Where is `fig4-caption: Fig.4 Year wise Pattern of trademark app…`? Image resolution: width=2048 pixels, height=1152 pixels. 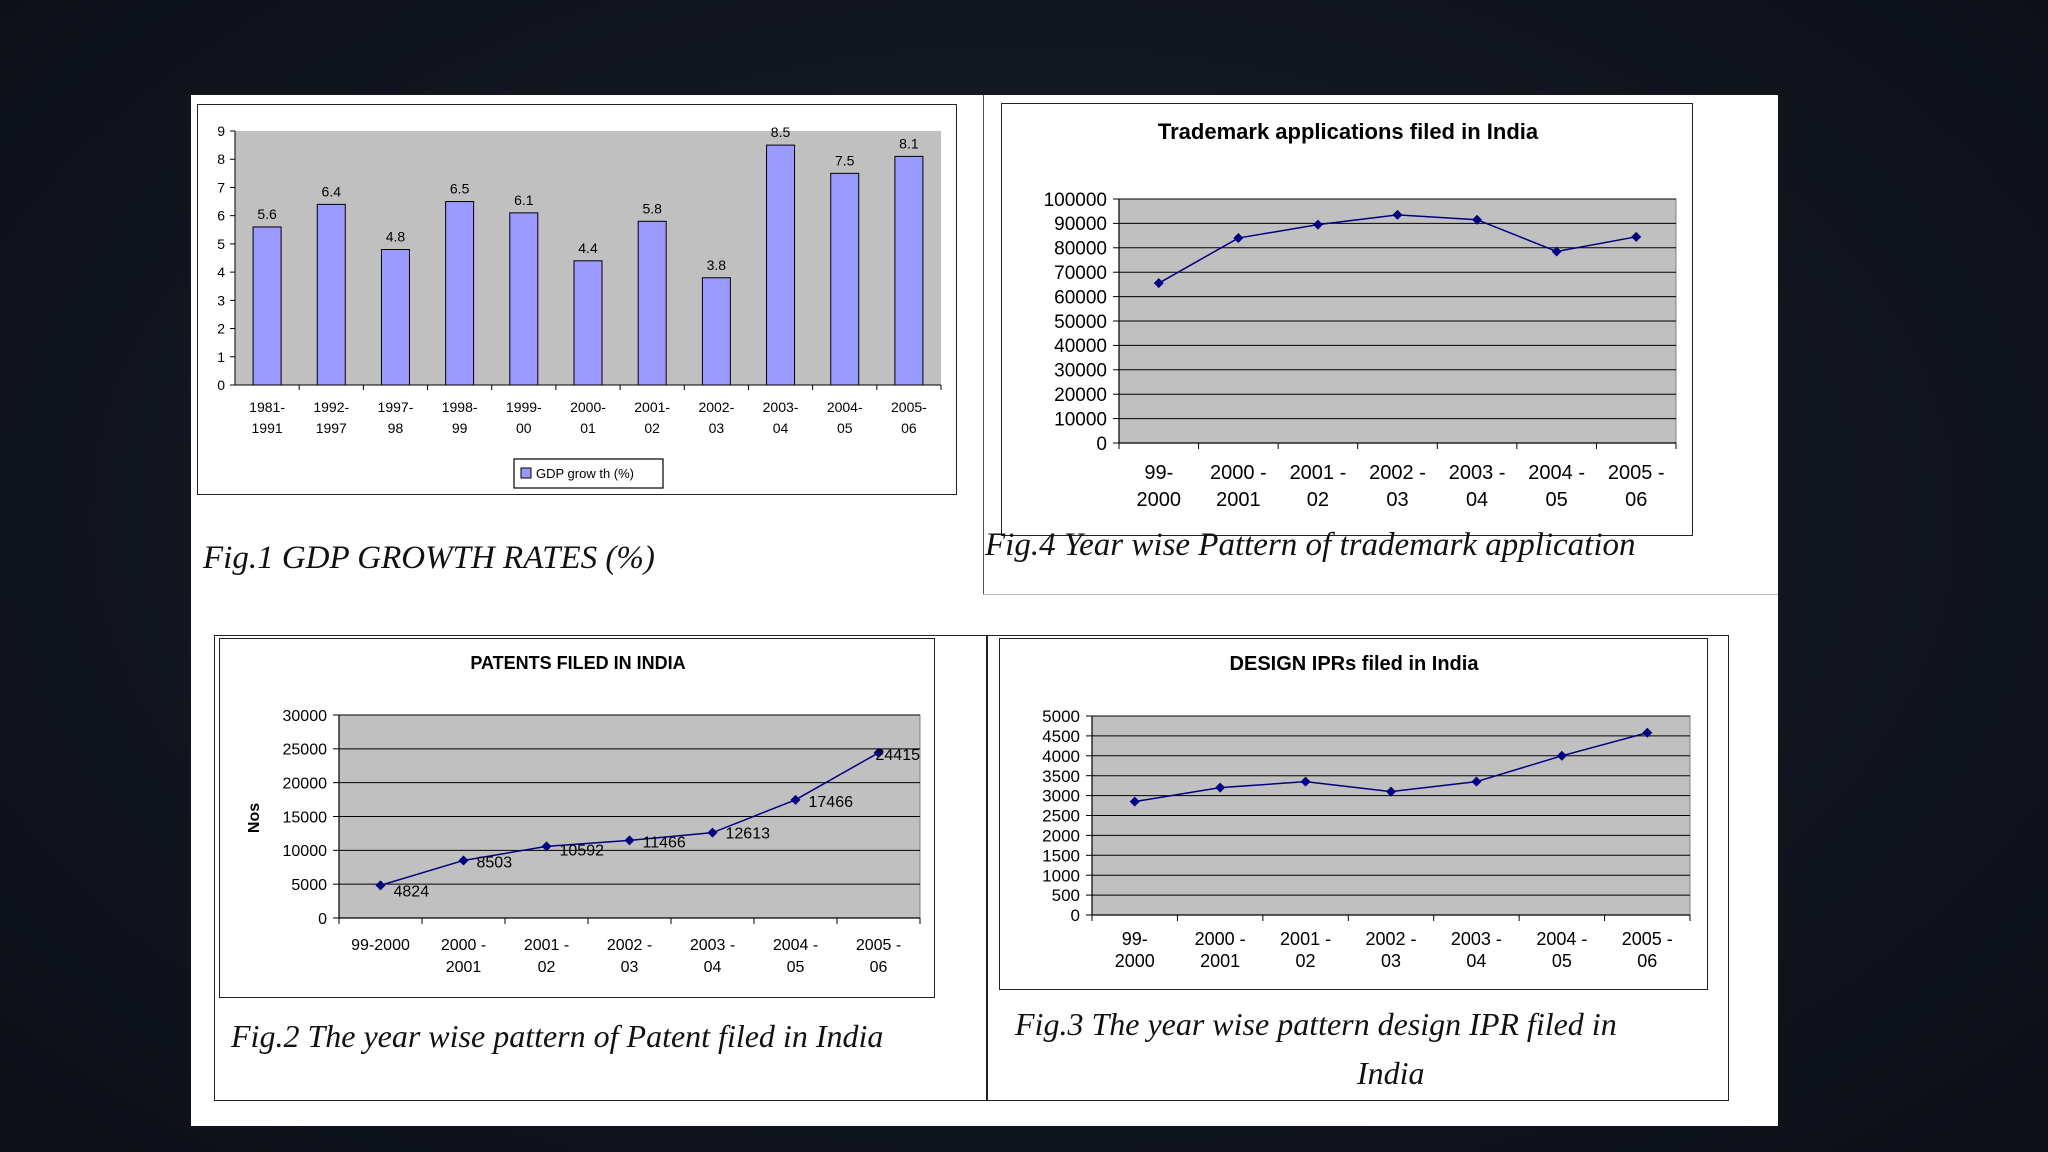
fig4-caption: Fig.4 Year wise Pattern of trademark app… is located at coordinates (1310, 545).